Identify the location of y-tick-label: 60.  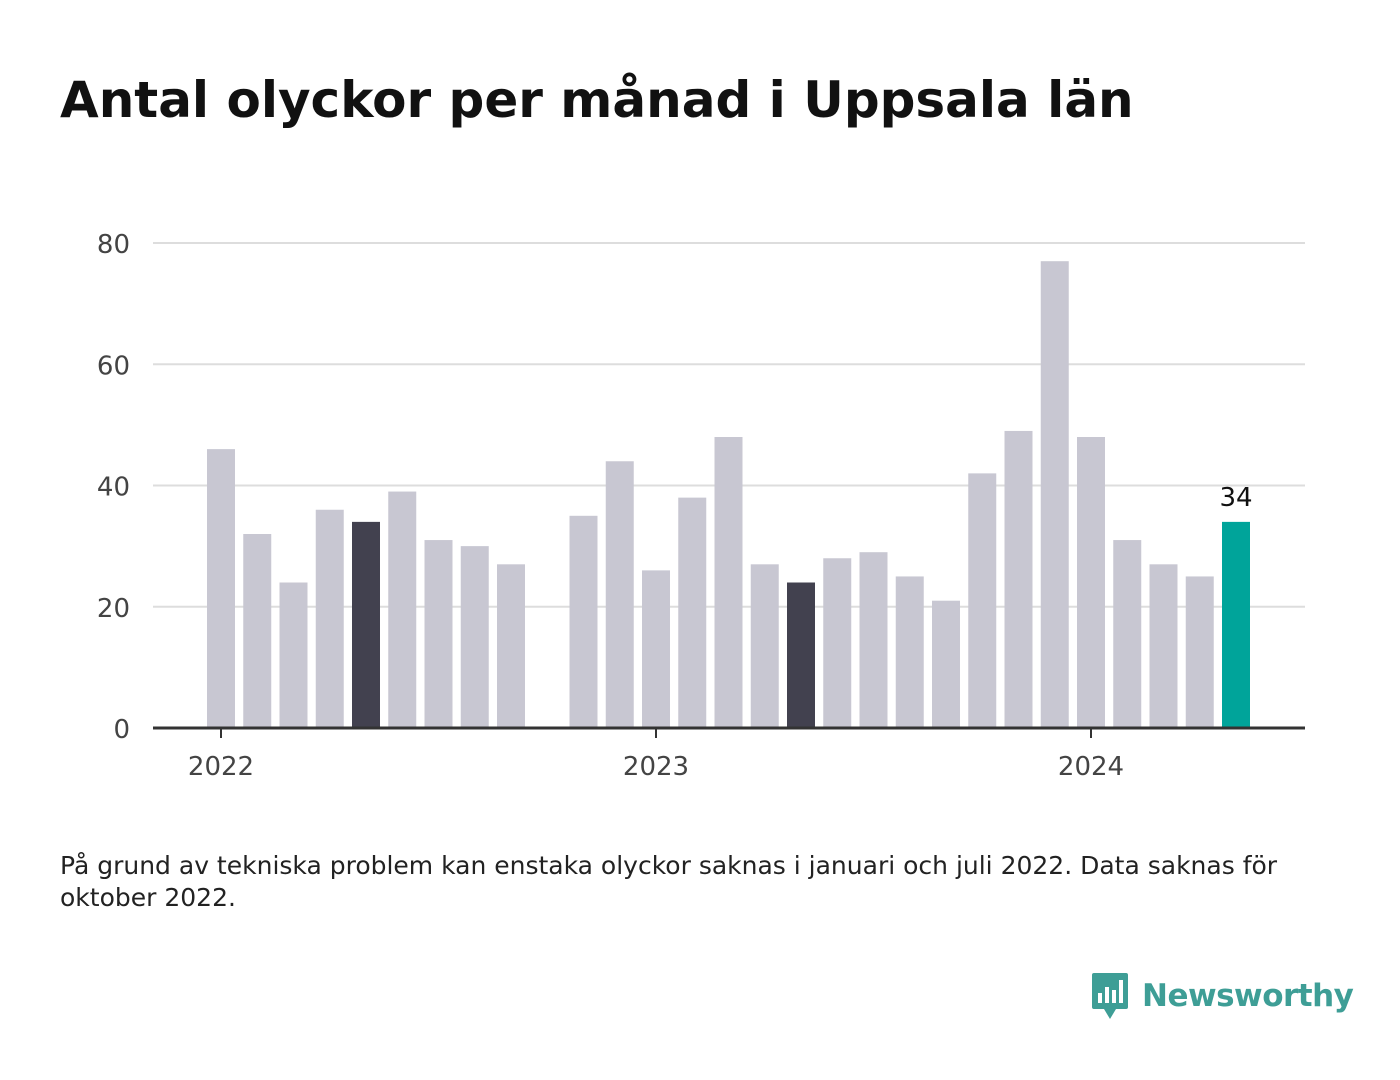
(113, 366).